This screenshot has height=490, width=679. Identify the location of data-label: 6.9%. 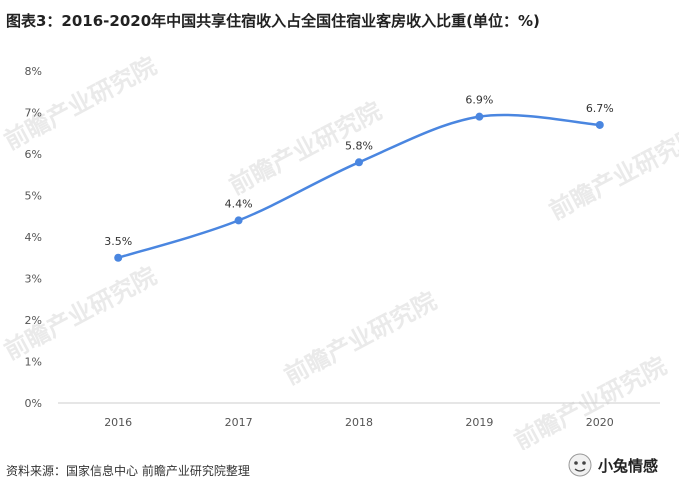
(479, 100).